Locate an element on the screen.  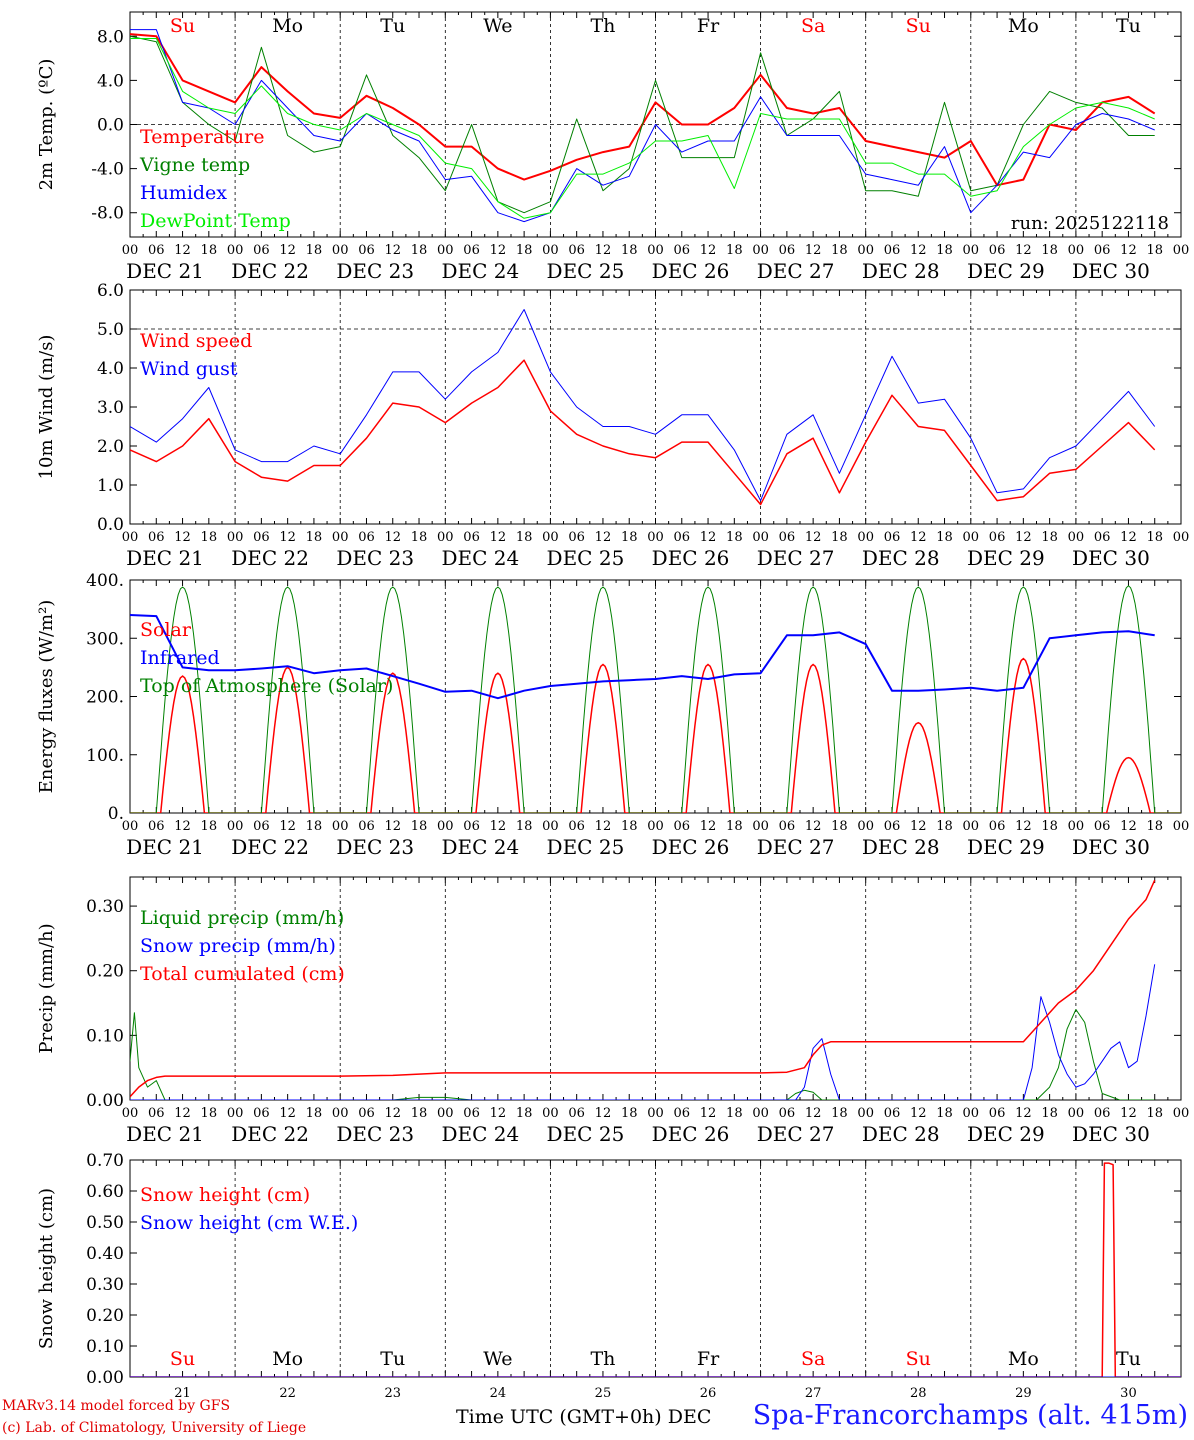
y-axis-label: 2m Temp. (ºC) is located at coordinates (46, 125).